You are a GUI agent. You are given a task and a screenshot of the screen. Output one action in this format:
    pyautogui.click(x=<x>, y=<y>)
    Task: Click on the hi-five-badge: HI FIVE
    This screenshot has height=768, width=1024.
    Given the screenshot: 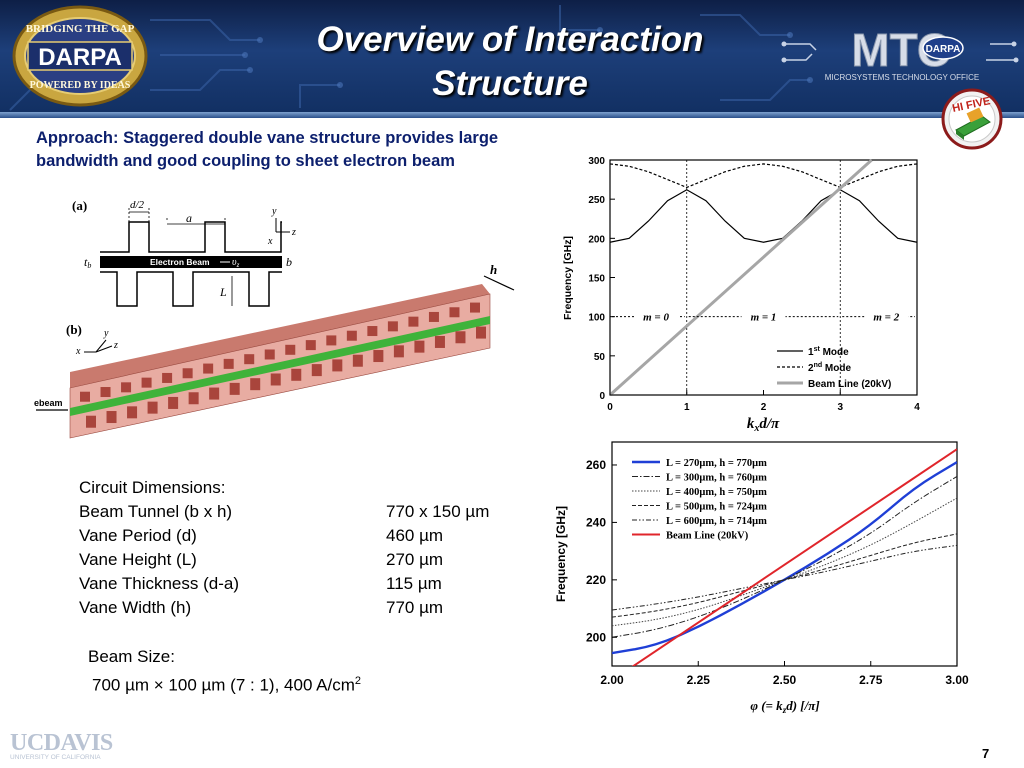 What is the action you would take?
    pyautogui.click(x=972, y=119)
    